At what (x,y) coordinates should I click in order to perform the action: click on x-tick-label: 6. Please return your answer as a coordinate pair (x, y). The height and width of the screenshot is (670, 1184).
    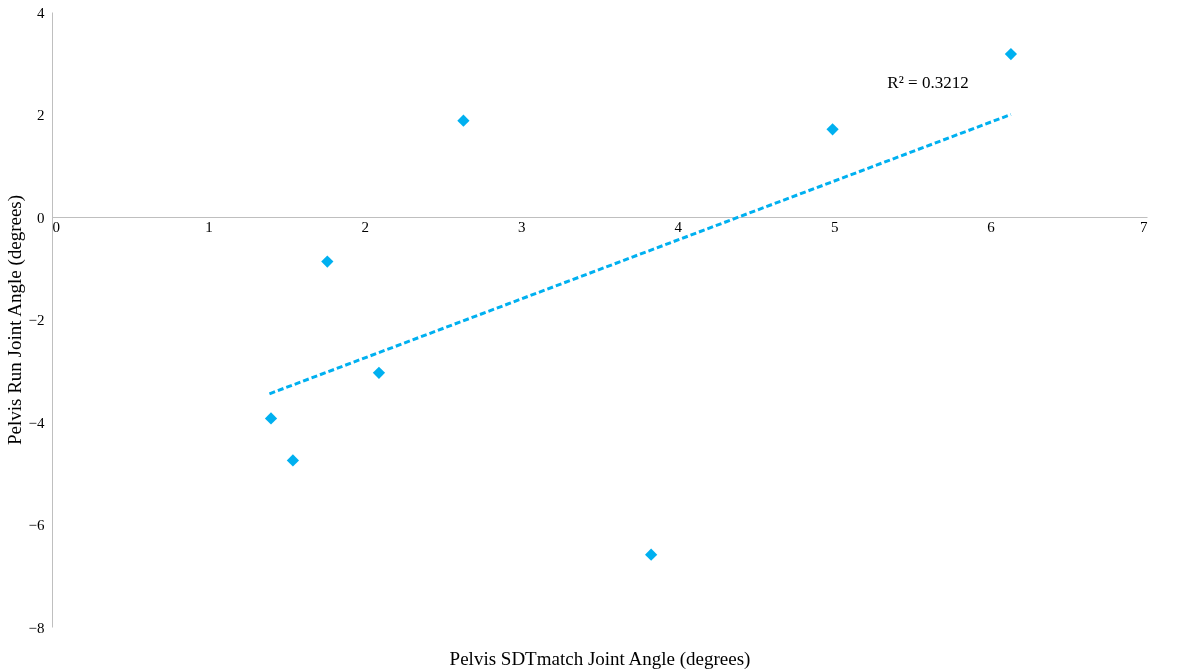
    Looking at the image, I should click on (991, 226).